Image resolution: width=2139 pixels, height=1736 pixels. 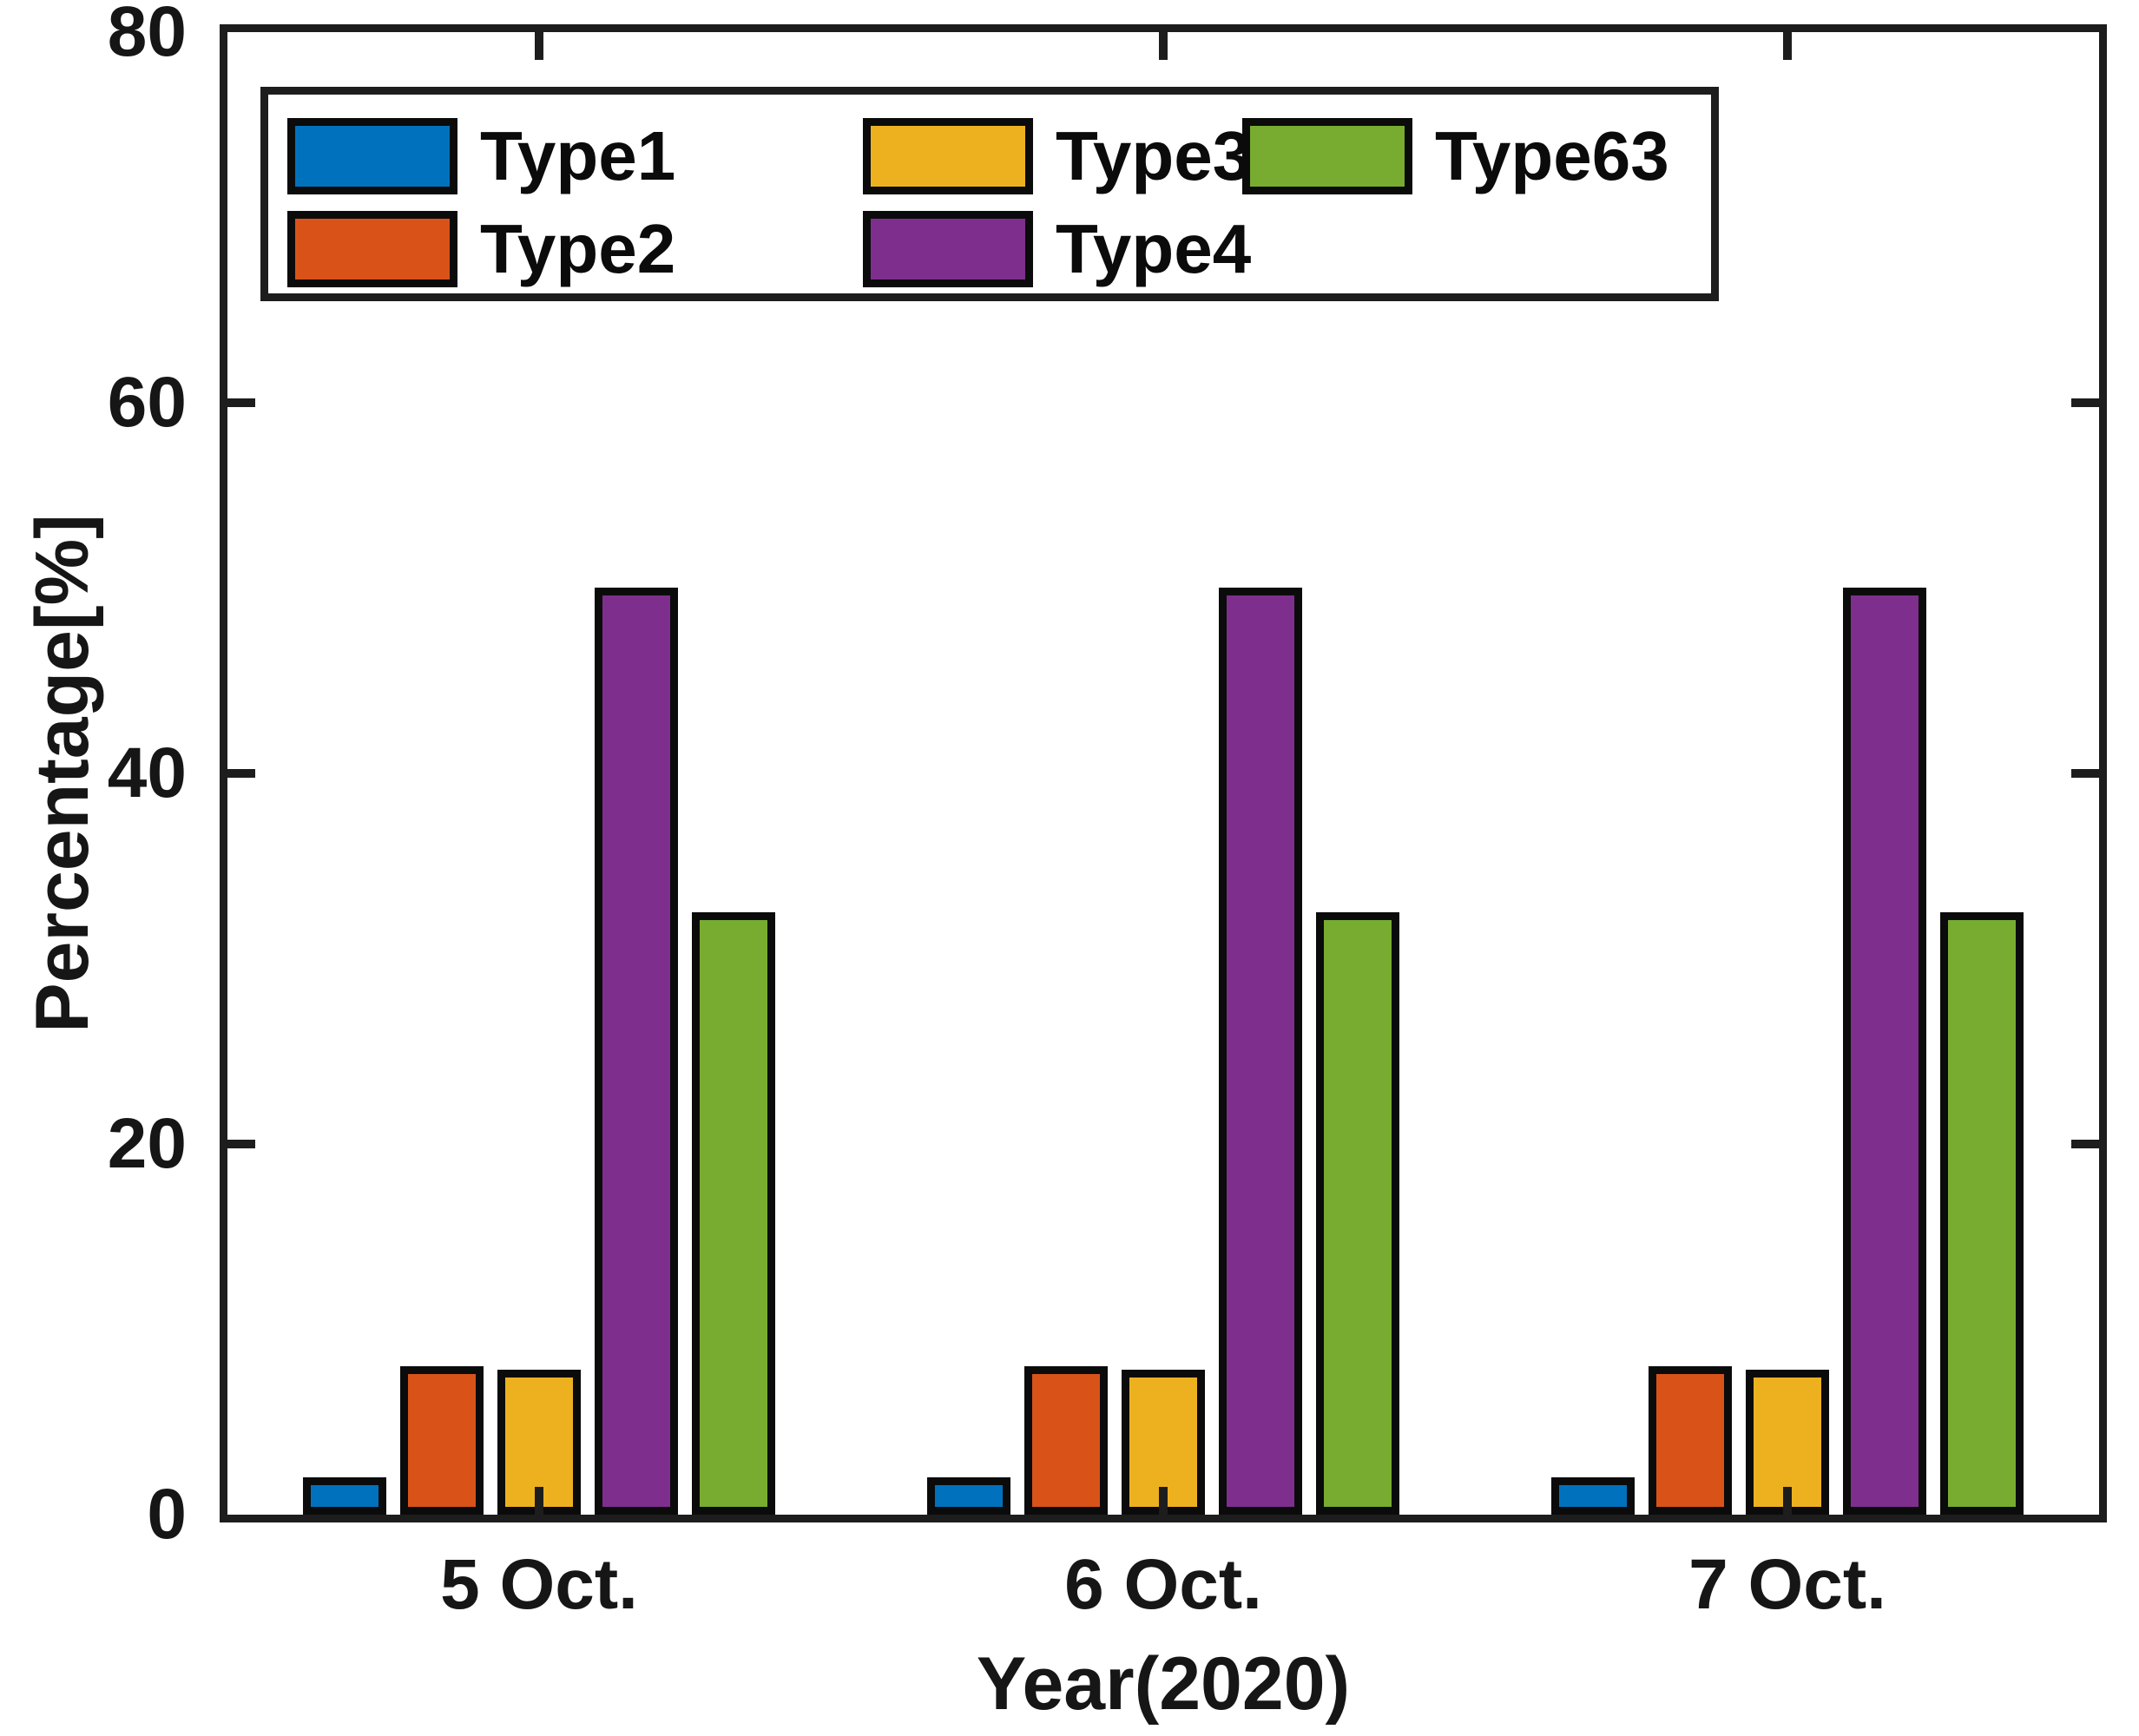 I want to click on y-tick-label-0: 0, so click(x=167, y=1514).